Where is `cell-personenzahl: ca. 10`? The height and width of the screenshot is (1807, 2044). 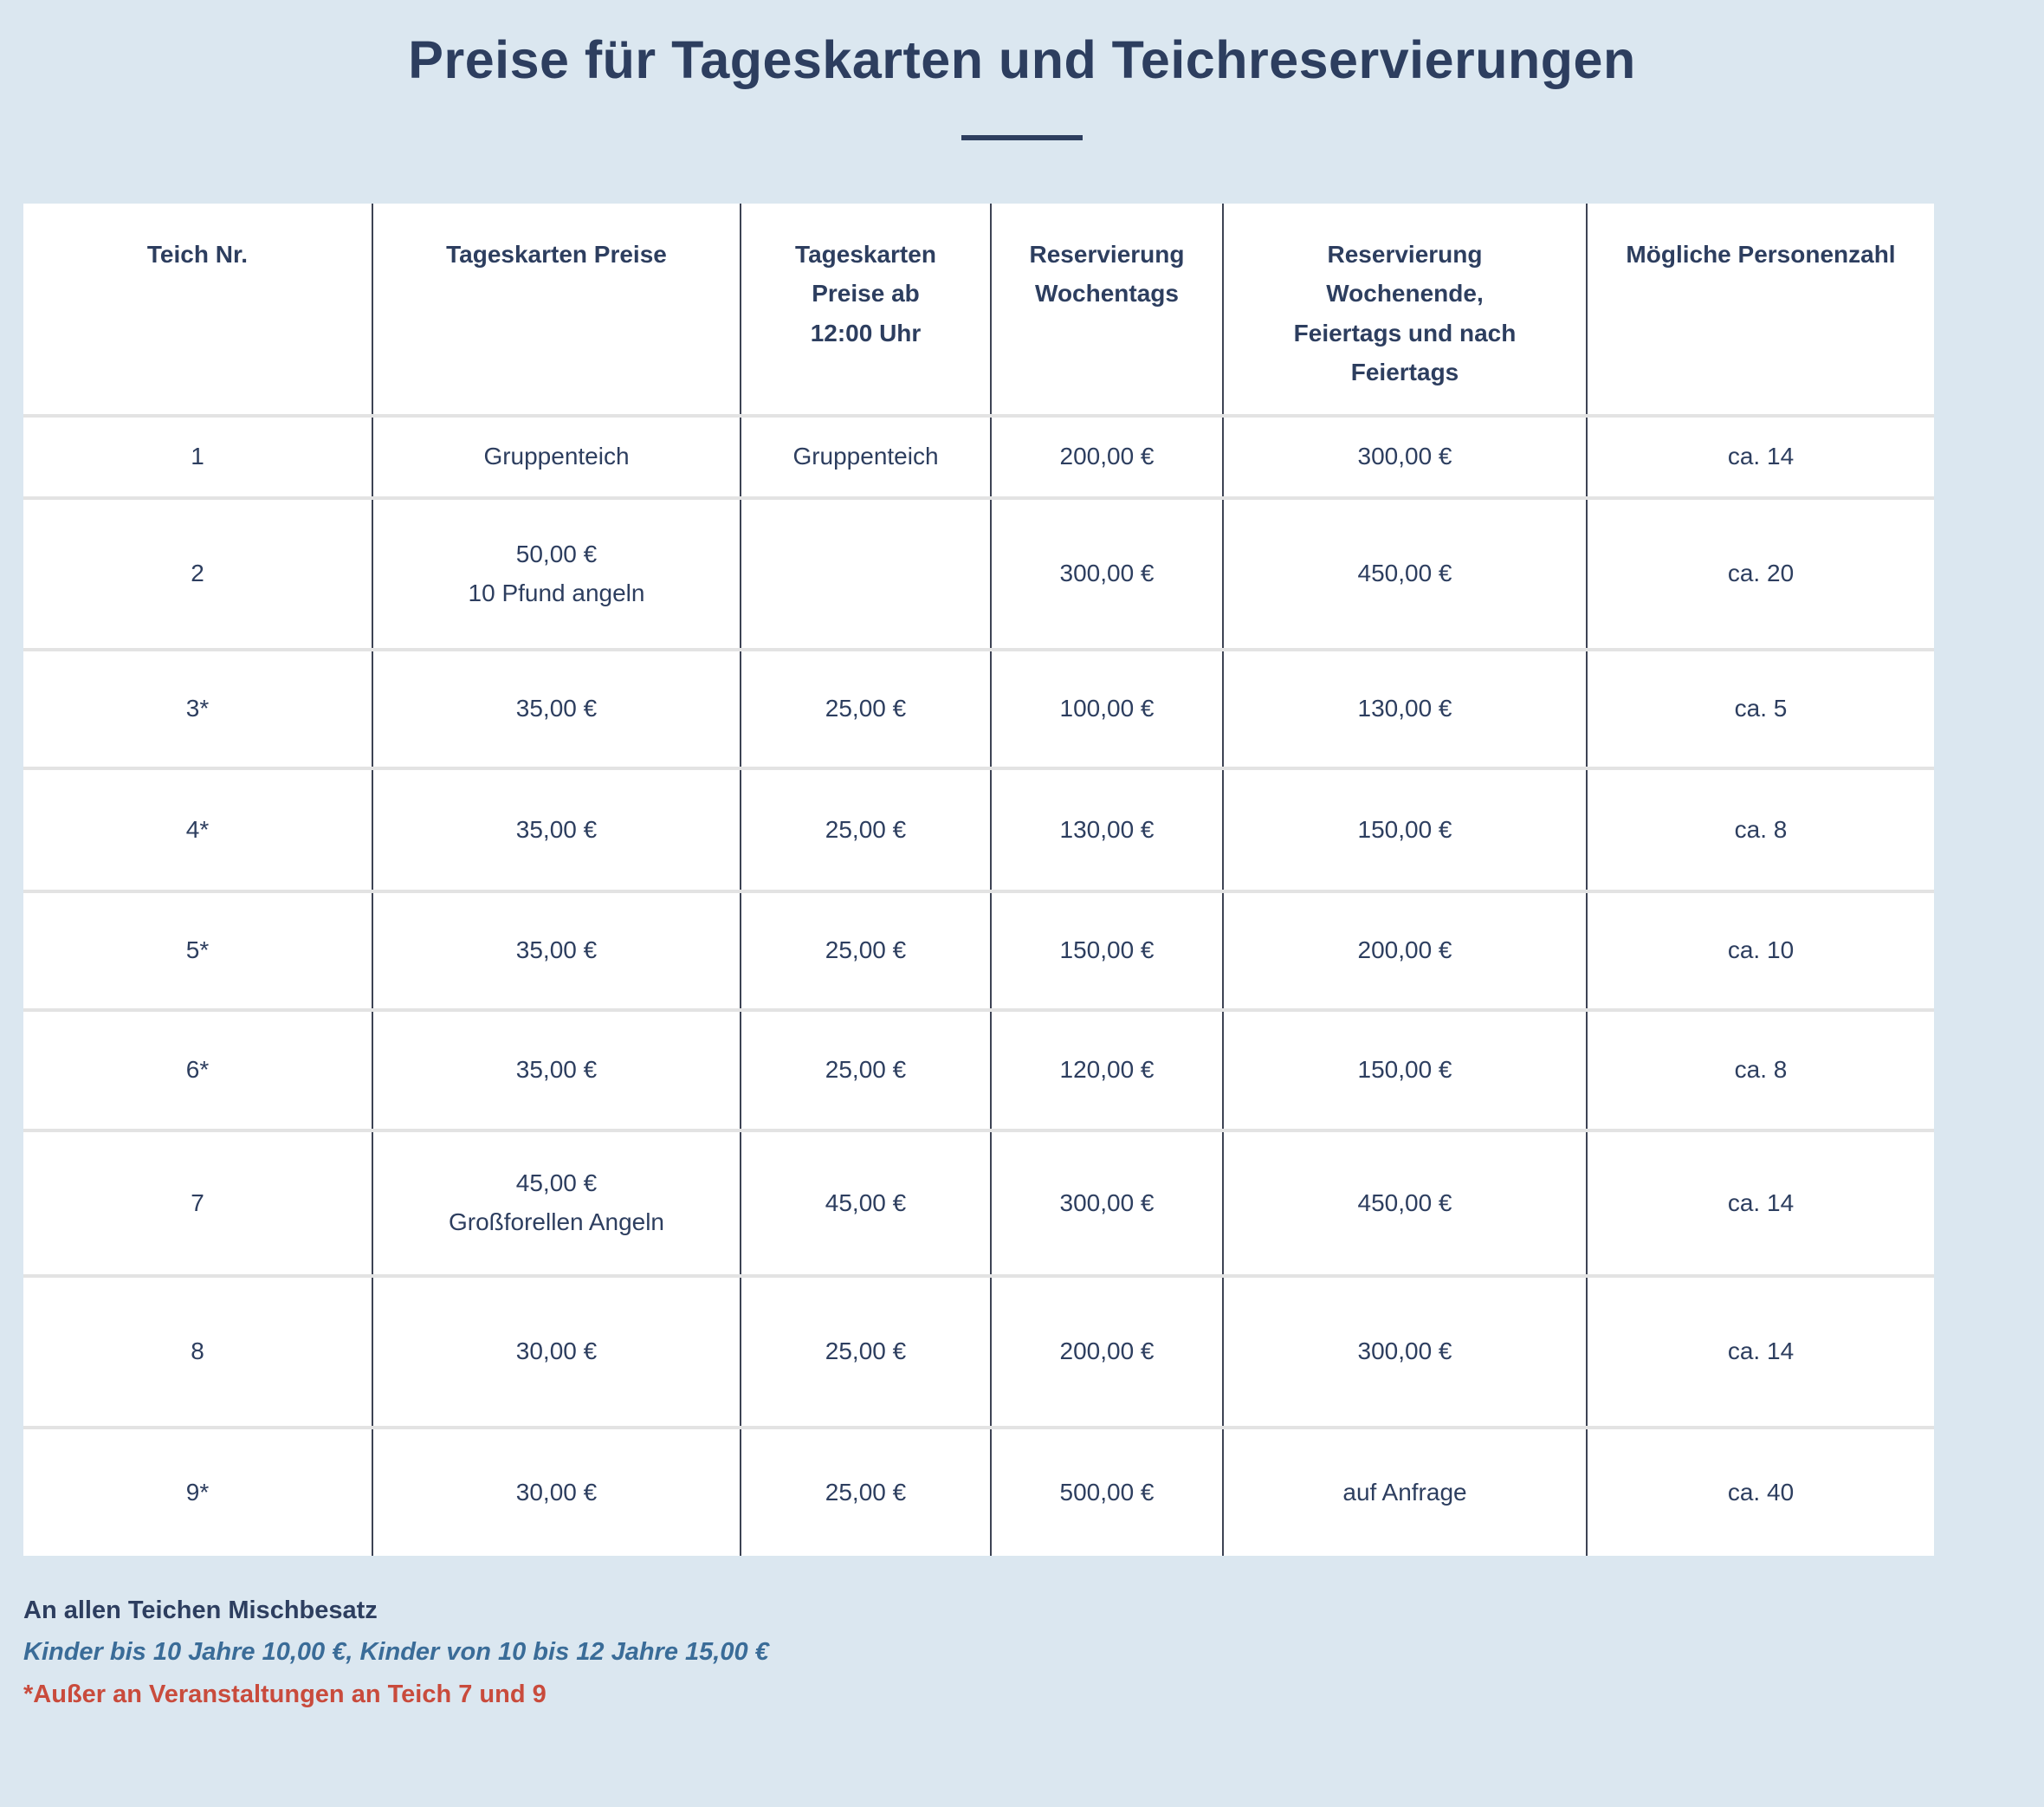 cell-personenzahl: ca. 10 is located at coordinates (1761, 950).